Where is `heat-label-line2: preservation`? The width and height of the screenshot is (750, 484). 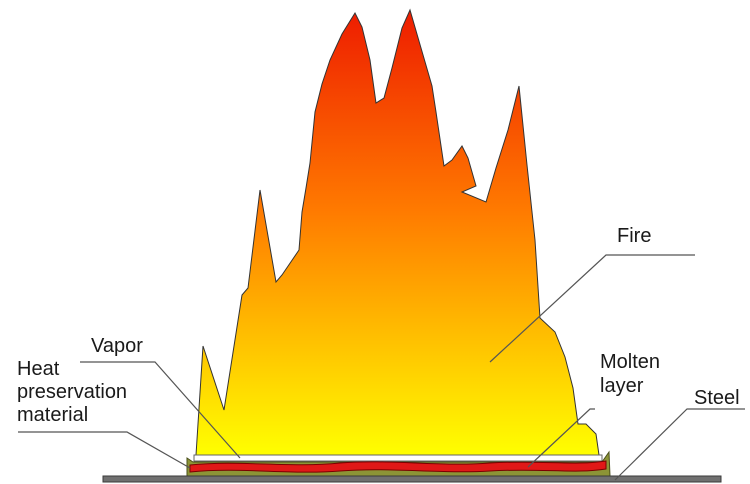
heat-label-line2: preservation is located at coordinates (72, 392).